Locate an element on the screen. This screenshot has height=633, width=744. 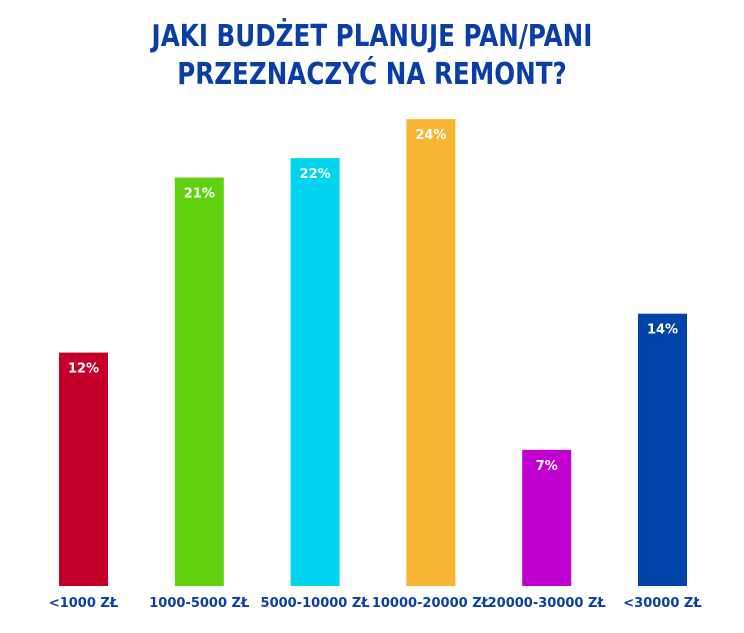
bar-value-label-1: 12% is located at coordinates (83, 369).